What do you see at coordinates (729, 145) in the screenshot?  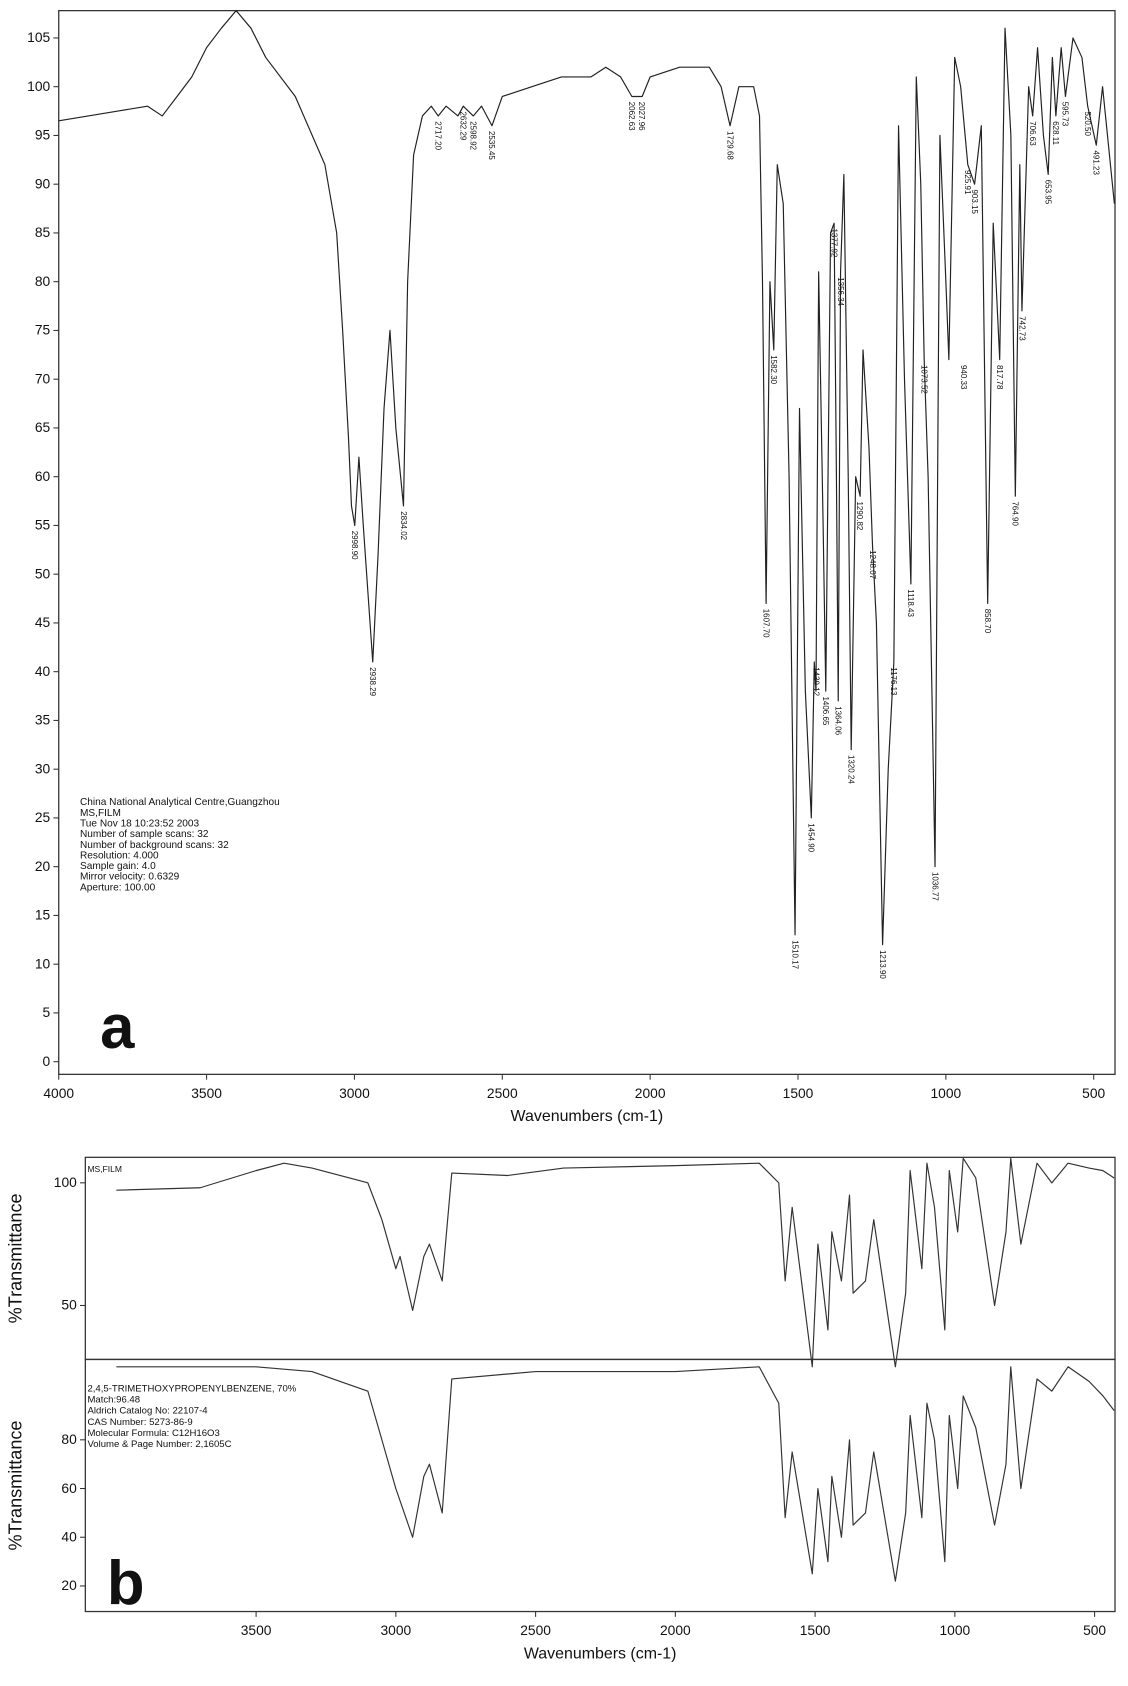 I see `peak-label: 1729.68` at bounding box center [729, 145].